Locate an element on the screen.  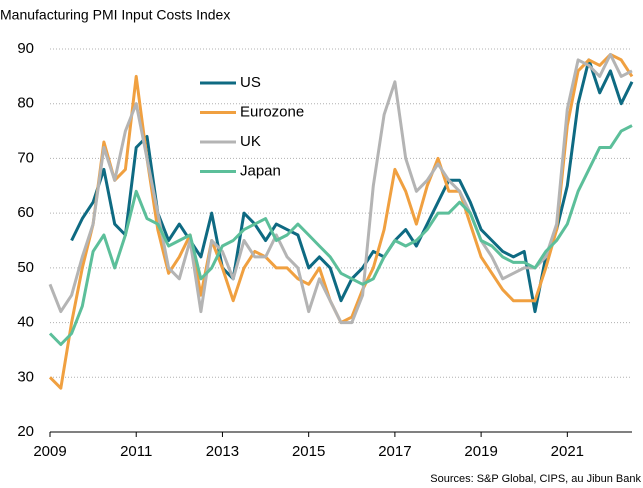
legend-label: Japan is located at coordinates (260, 170).